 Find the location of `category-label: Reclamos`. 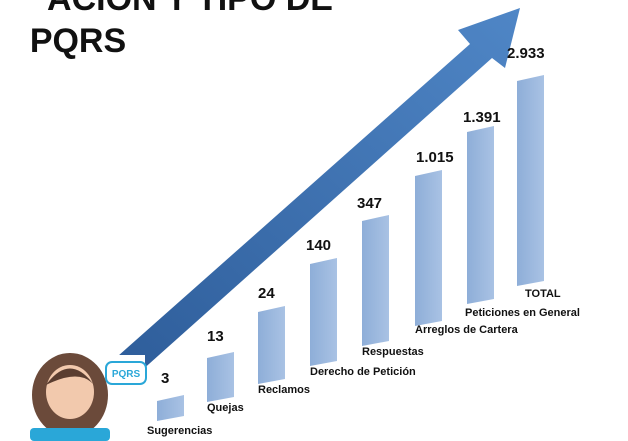

category-label: Reclamos is located at coordinates (284, 390).